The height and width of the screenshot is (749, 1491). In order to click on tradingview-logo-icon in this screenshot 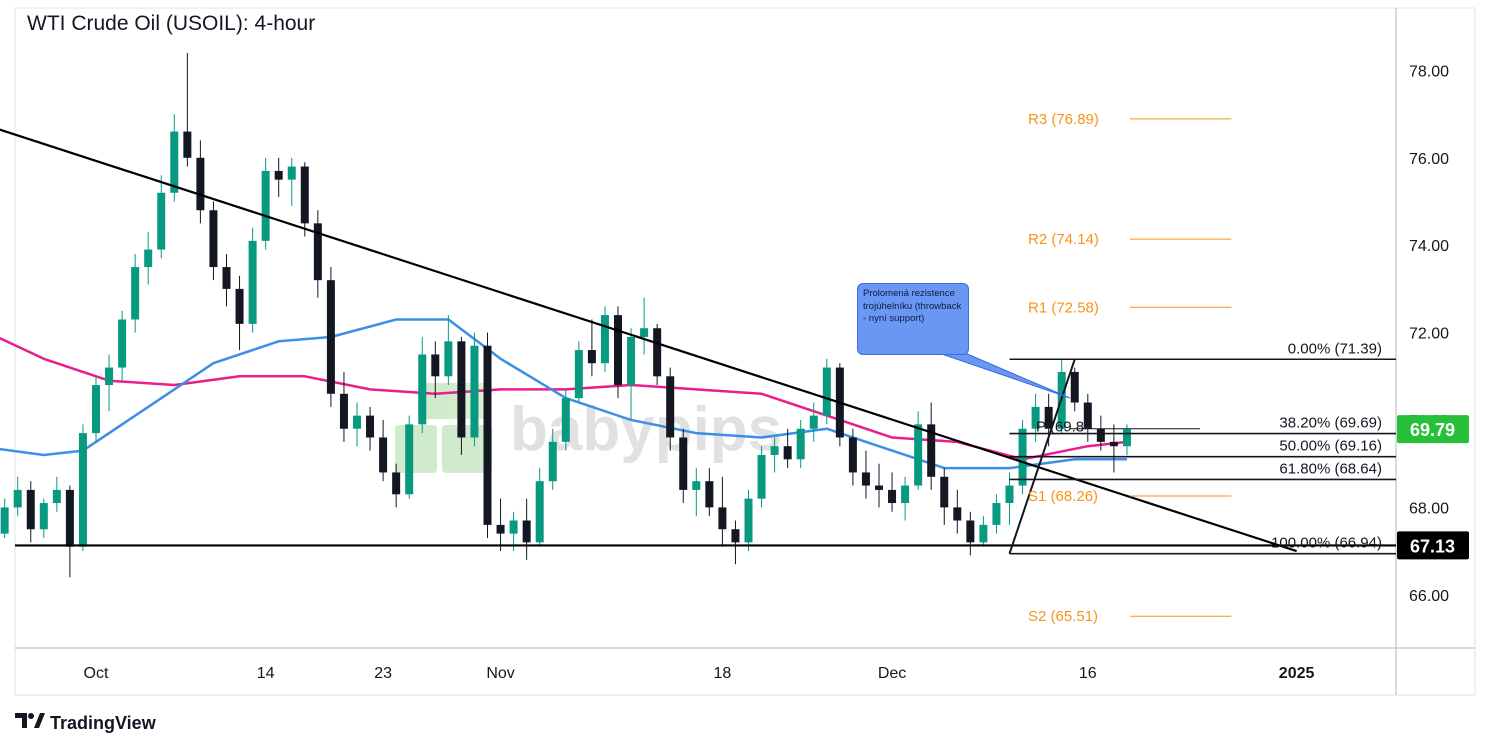, I will do `click(30, 720)`.